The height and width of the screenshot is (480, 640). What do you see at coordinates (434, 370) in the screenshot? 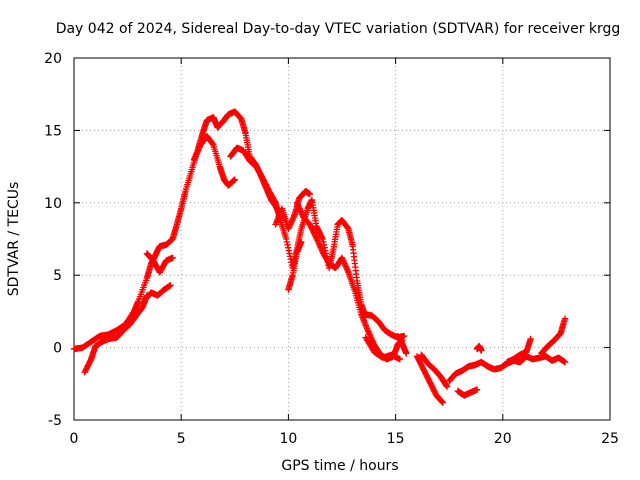
I see `series-track-o` at bounding box center [434, 370].